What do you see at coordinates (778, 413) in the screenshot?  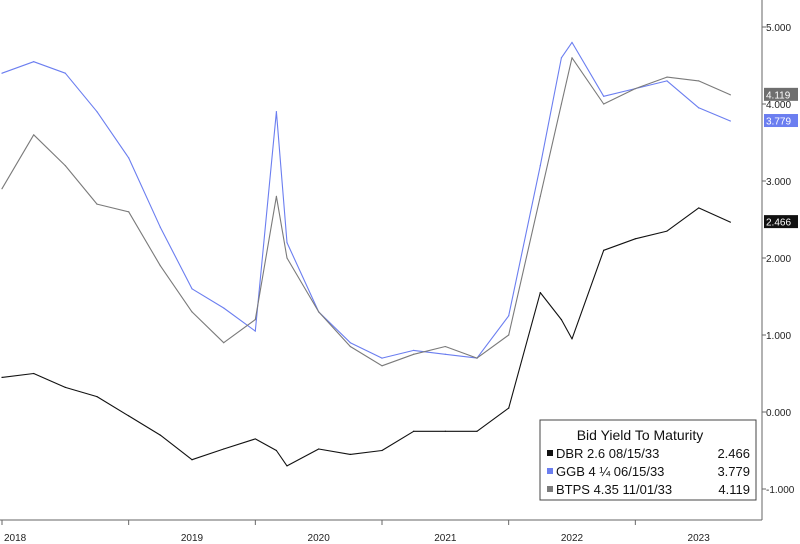 I see `y-tick-label: 0.000` at bounding box center [778, 413].